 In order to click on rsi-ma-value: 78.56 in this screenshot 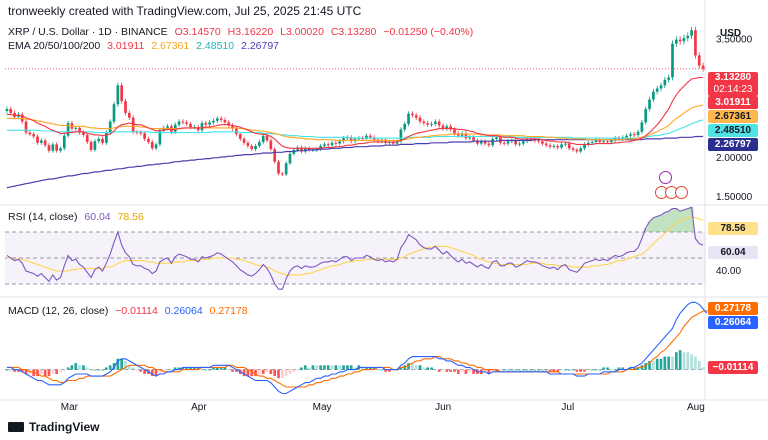, I will do `click(130, 217)`.